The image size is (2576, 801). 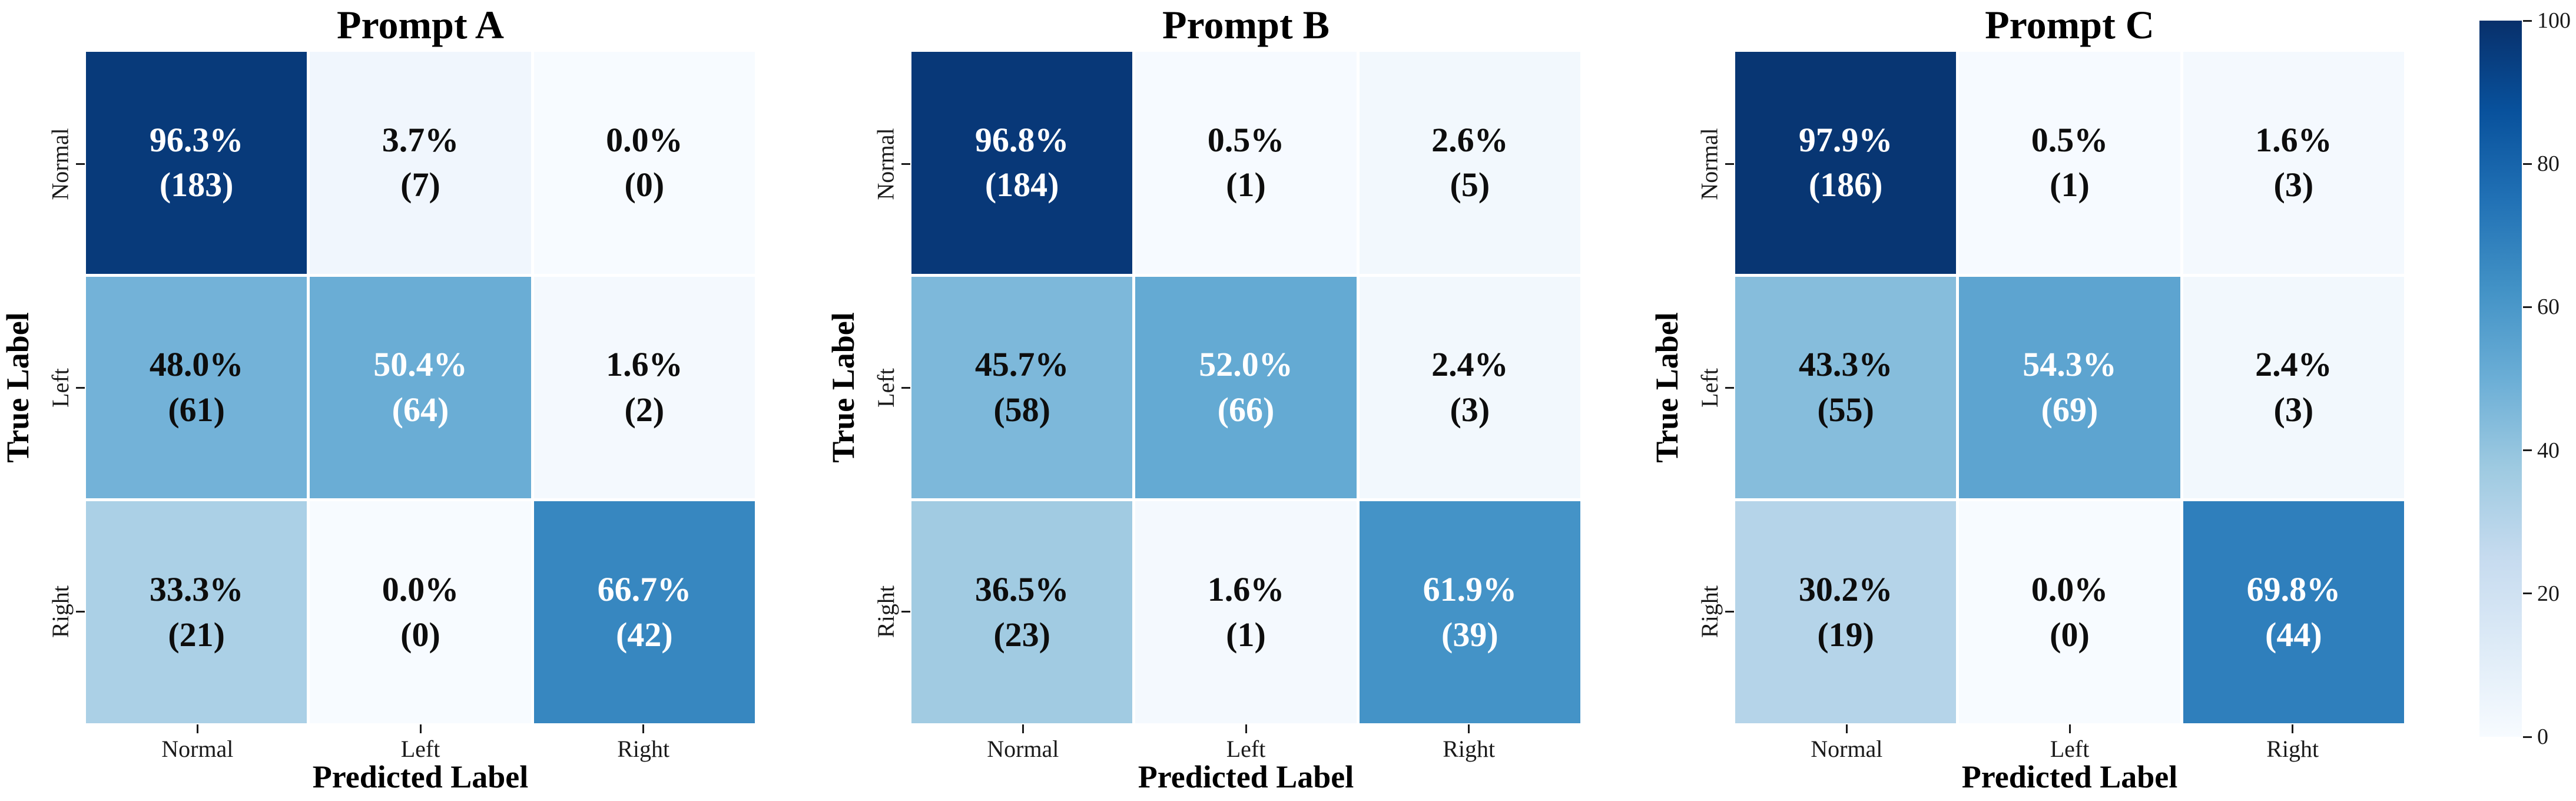 I want to click on cell-count: (58), so click(x=1021, y=409).